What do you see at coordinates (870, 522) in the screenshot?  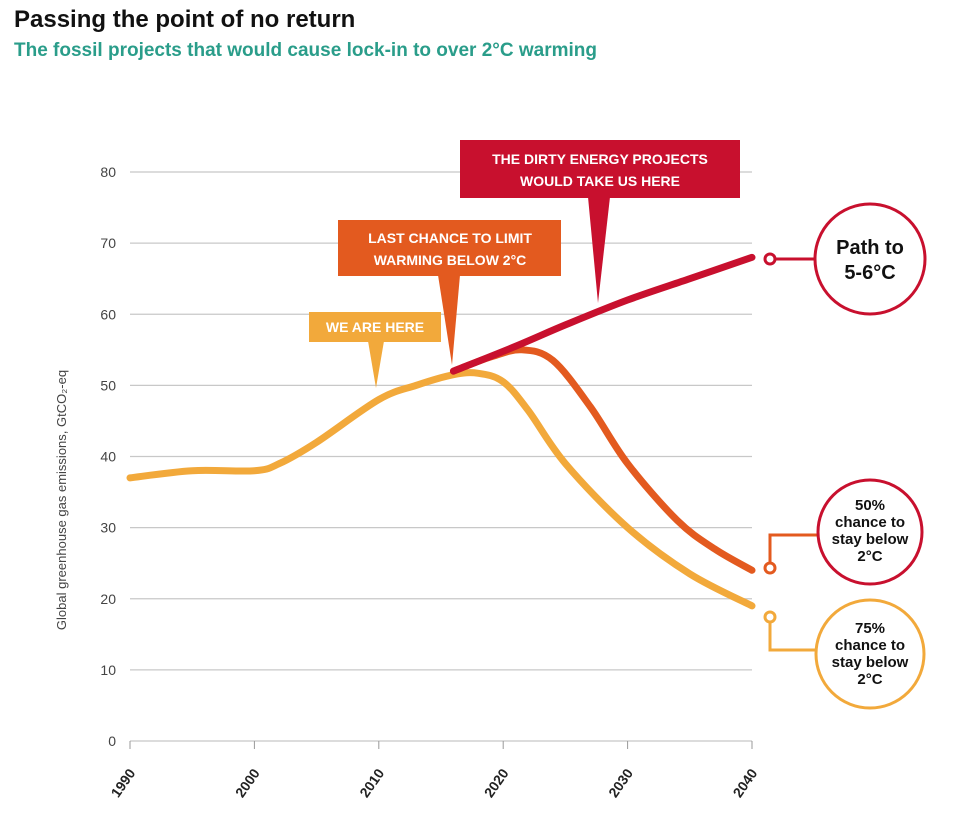 I see `fifty-percent-label-2: chance to` at bounding box center [870, 522].